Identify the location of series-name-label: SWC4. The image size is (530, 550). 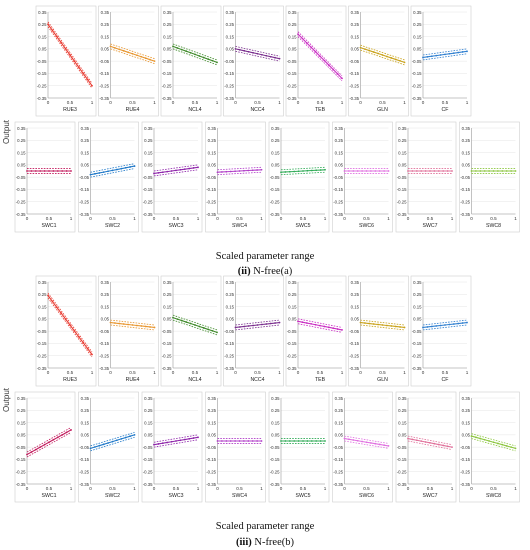
(239, 226).